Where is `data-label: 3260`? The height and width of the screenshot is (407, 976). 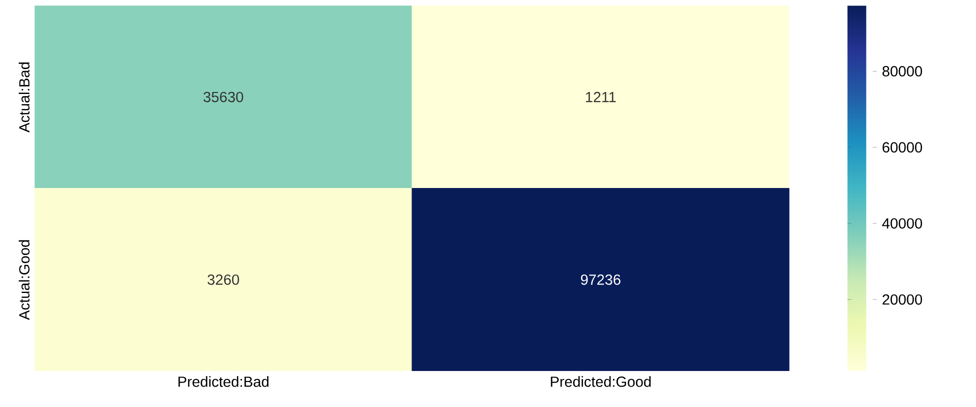
data-label: 3260 is located at coordinates (224, 279).